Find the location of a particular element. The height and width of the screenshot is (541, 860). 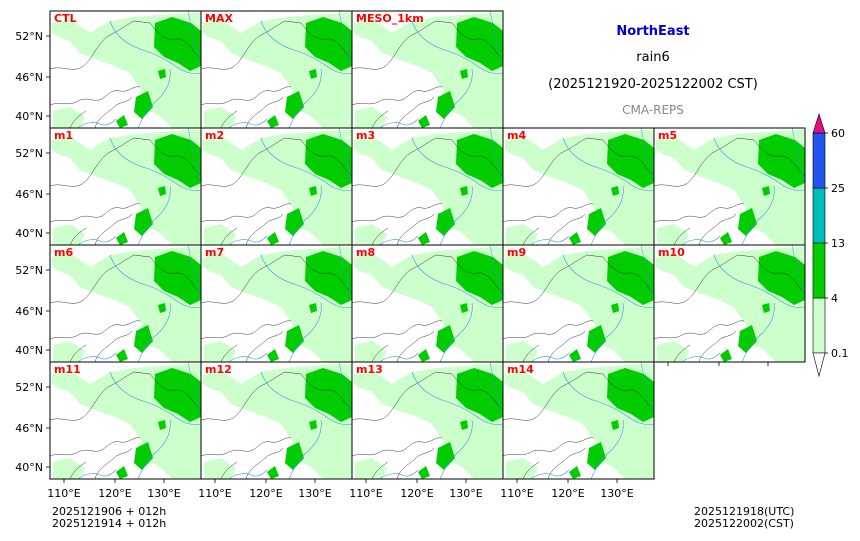

map-panel-m14: m14 110°E 120°E 130°E is located at coordinates (577, 430).